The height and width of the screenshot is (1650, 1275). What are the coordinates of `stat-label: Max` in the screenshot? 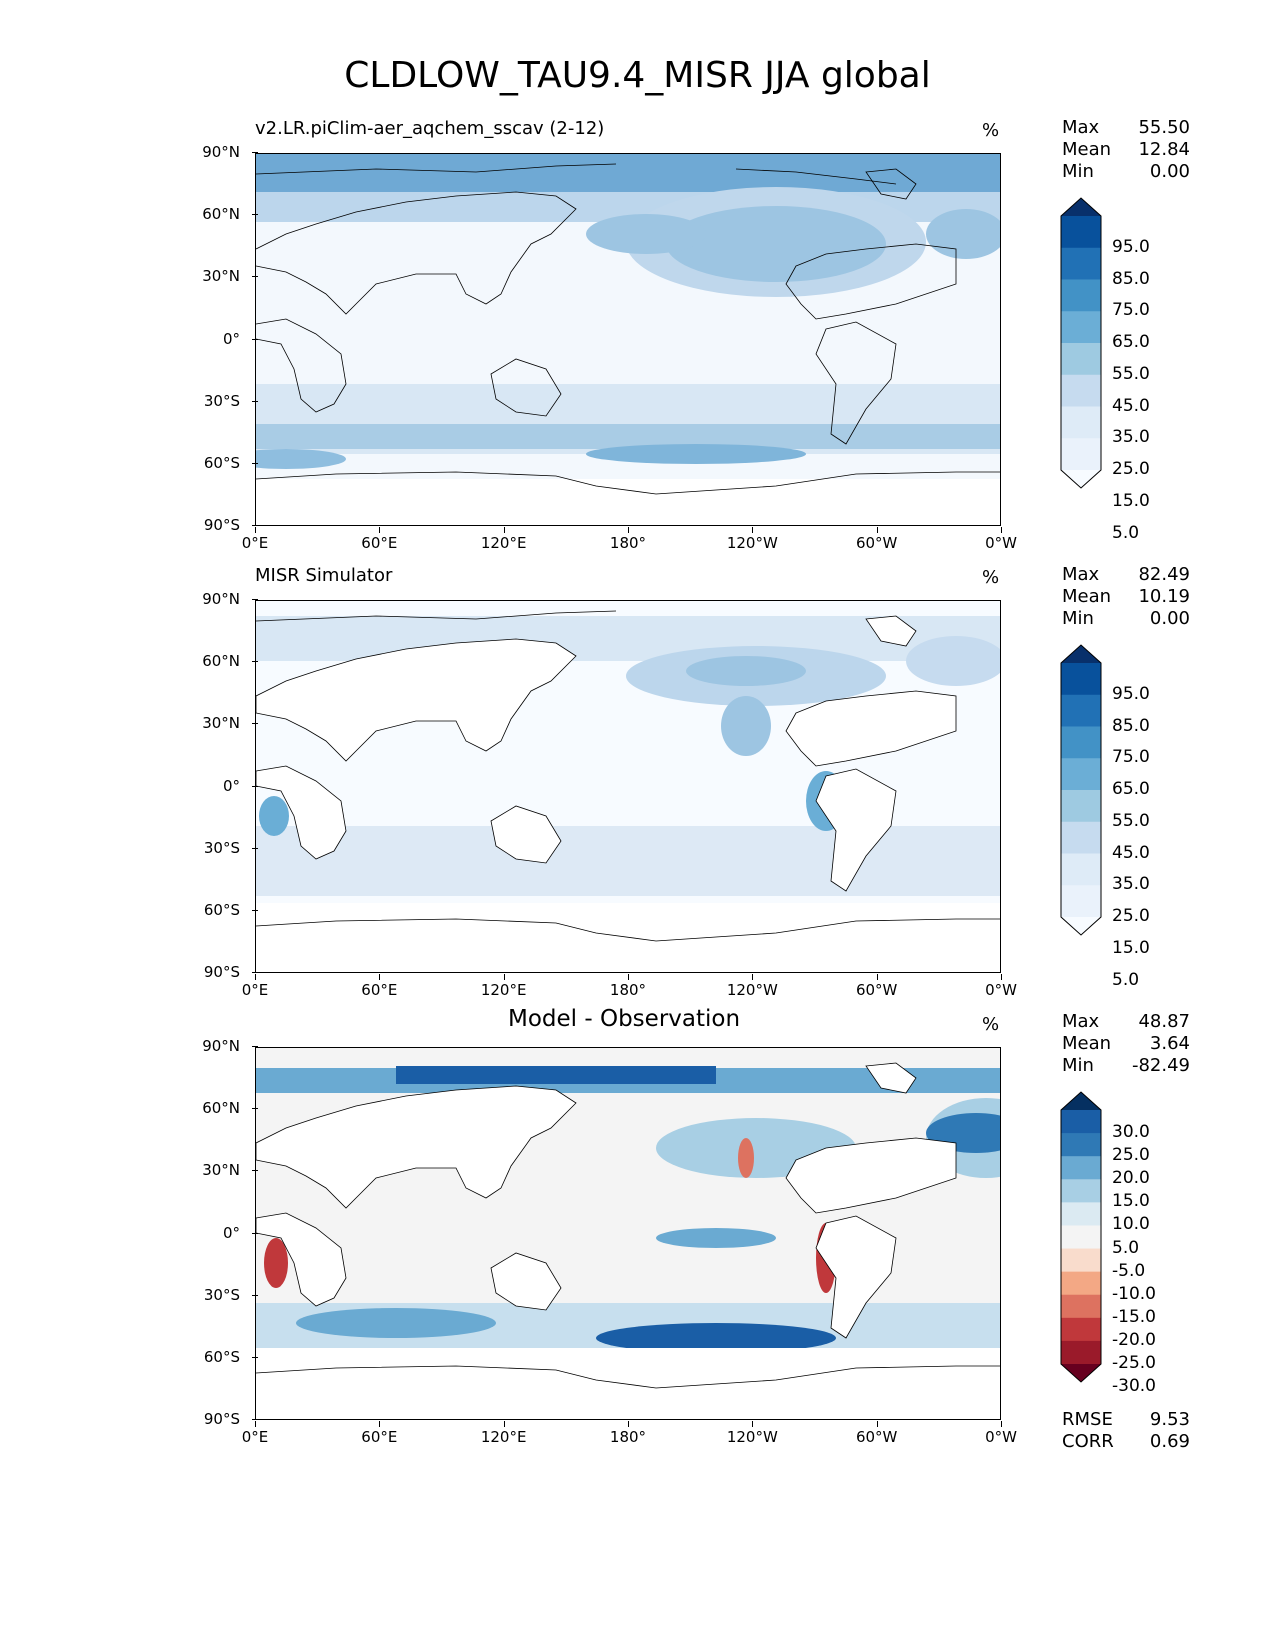 It's located at (1081, 127).